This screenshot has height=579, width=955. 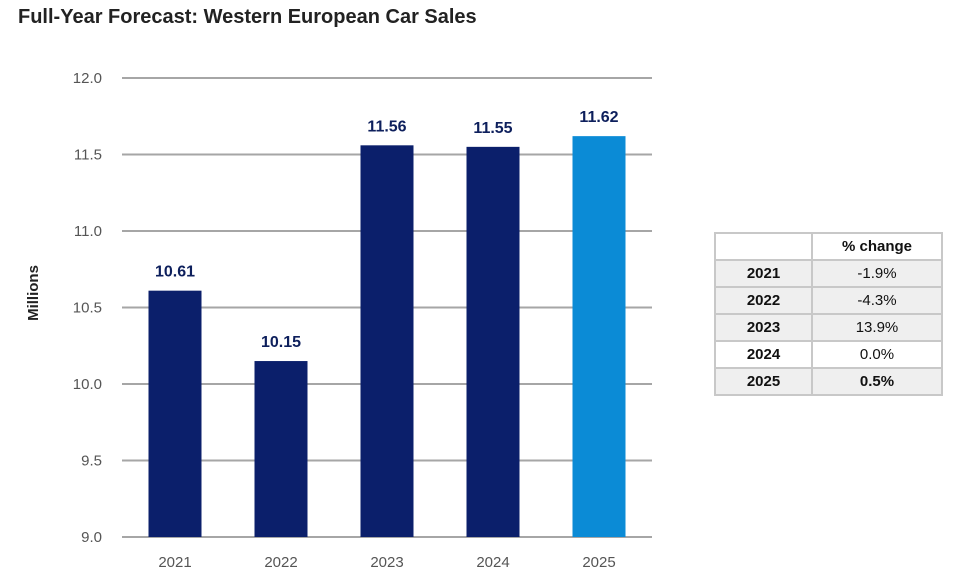 I want to click on table-row: 2024 0.0%, so click(x=828, y=354).